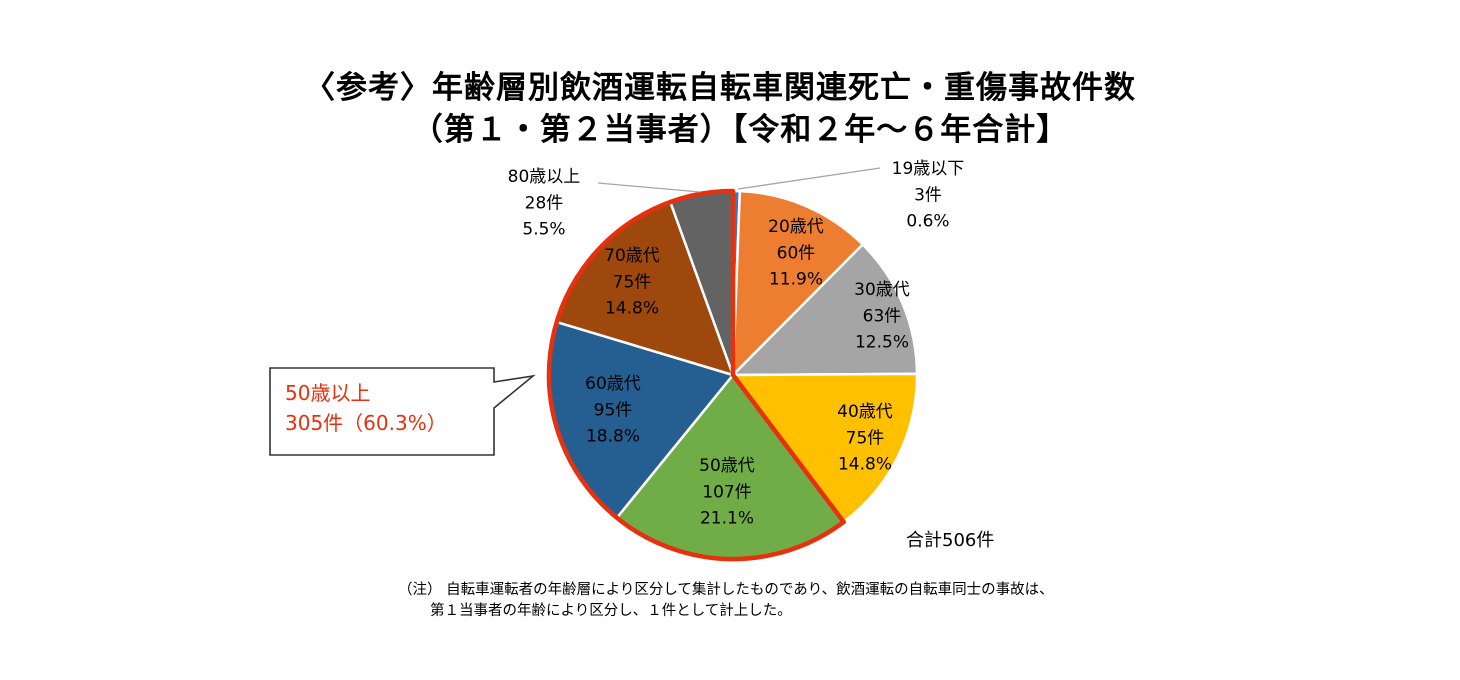  I want to click on slice-label-7: 70歳代 75件 14.8%, so click(632, 282).